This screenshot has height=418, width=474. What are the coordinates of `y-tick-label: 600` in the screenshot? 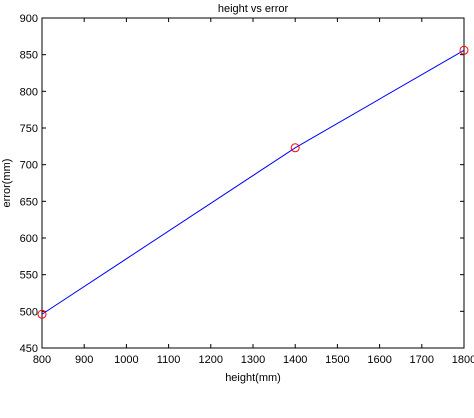 It's located at (29, 239).